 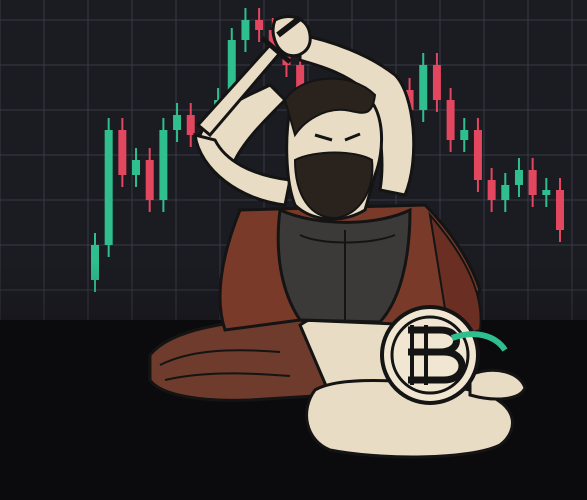 I want to click on warrior-arms, so click(x=304, y=111).